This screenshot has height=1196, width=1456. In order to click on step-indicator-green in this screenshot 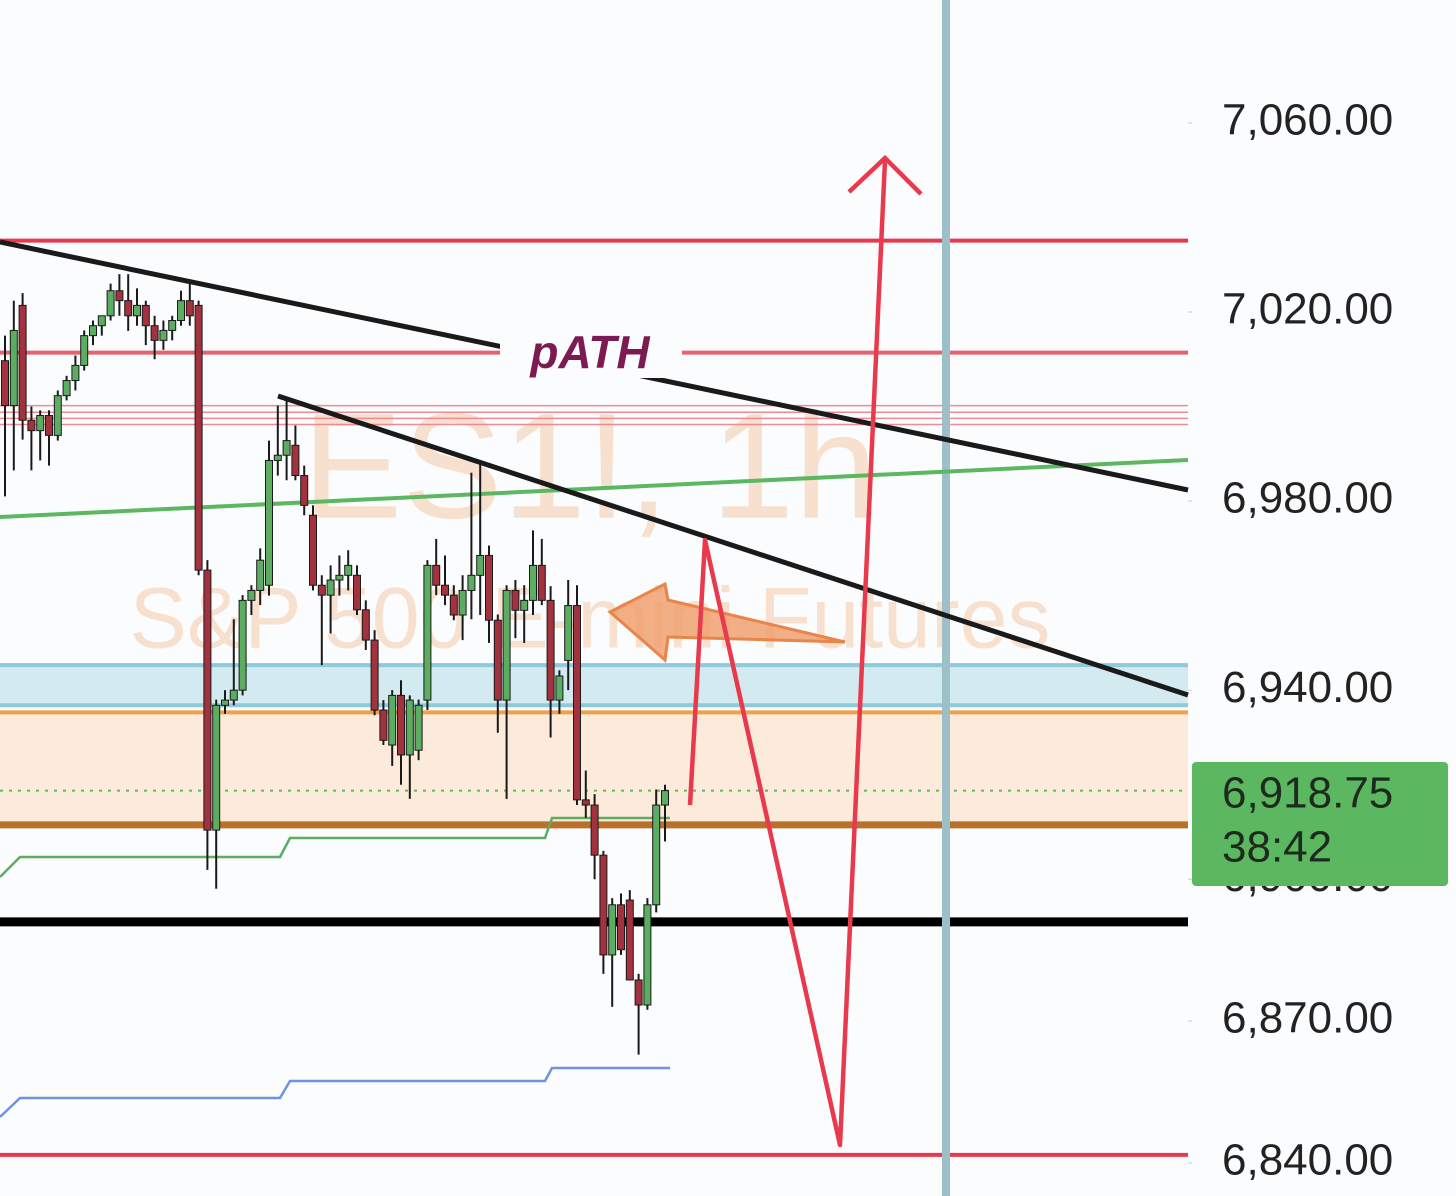, I will do `click(335, 847)`.